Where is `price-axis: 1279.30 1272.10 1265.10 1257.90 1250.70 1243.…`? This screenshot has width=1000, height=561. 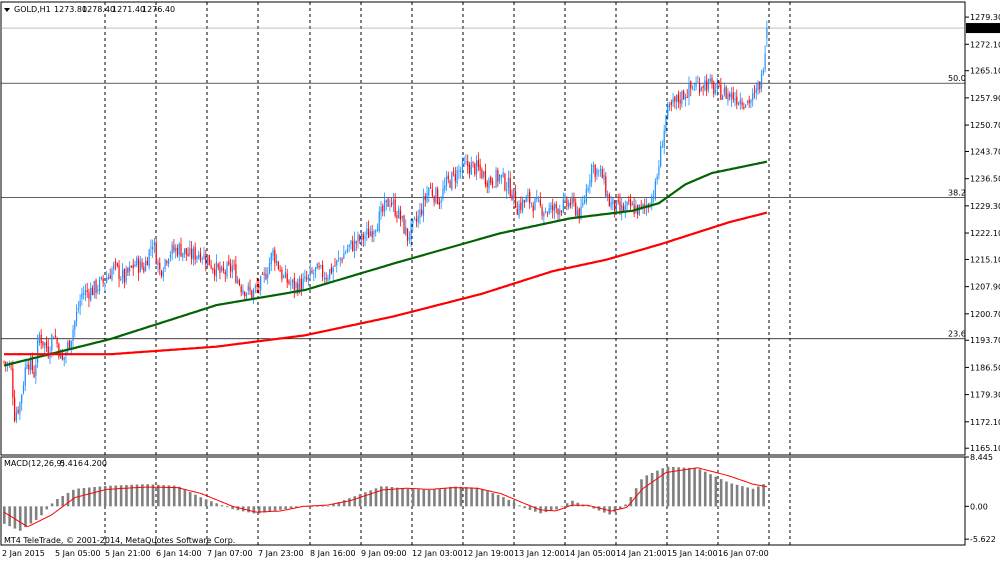 price-axis: 1279.30 1272.10 1265.10 1257.90 1250.70 1243.… is located at coordinates (982, 278).